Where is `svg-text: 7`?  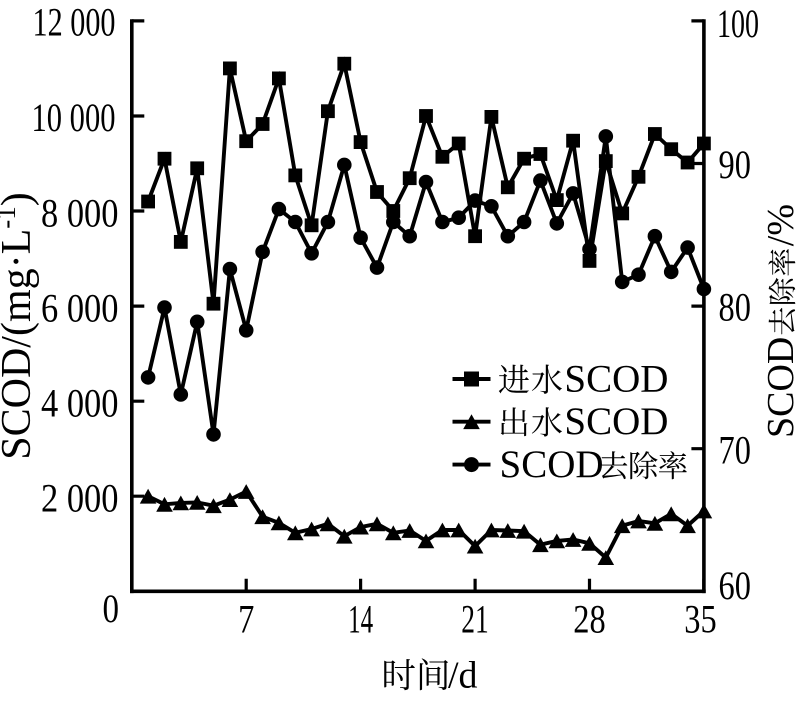
svg-text: 7 is located at coordinates (246, 619).